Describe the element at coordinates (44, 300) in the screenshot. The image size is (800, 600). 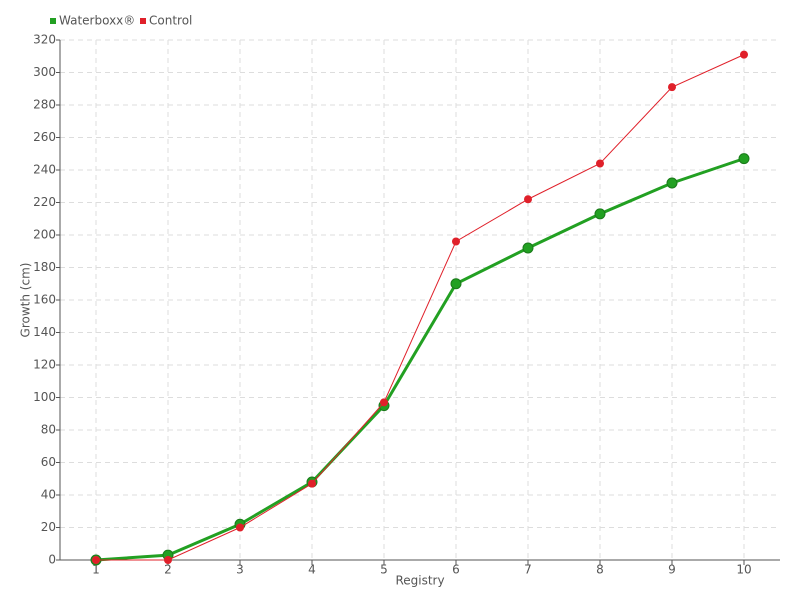
I see `y-tick-label: 160` at that location.